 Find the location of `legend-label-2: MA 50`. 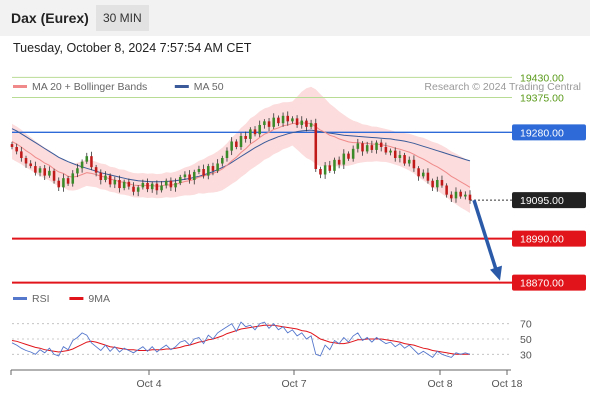

legend-label-2: MA 50 is located at coordinates (209, 87).